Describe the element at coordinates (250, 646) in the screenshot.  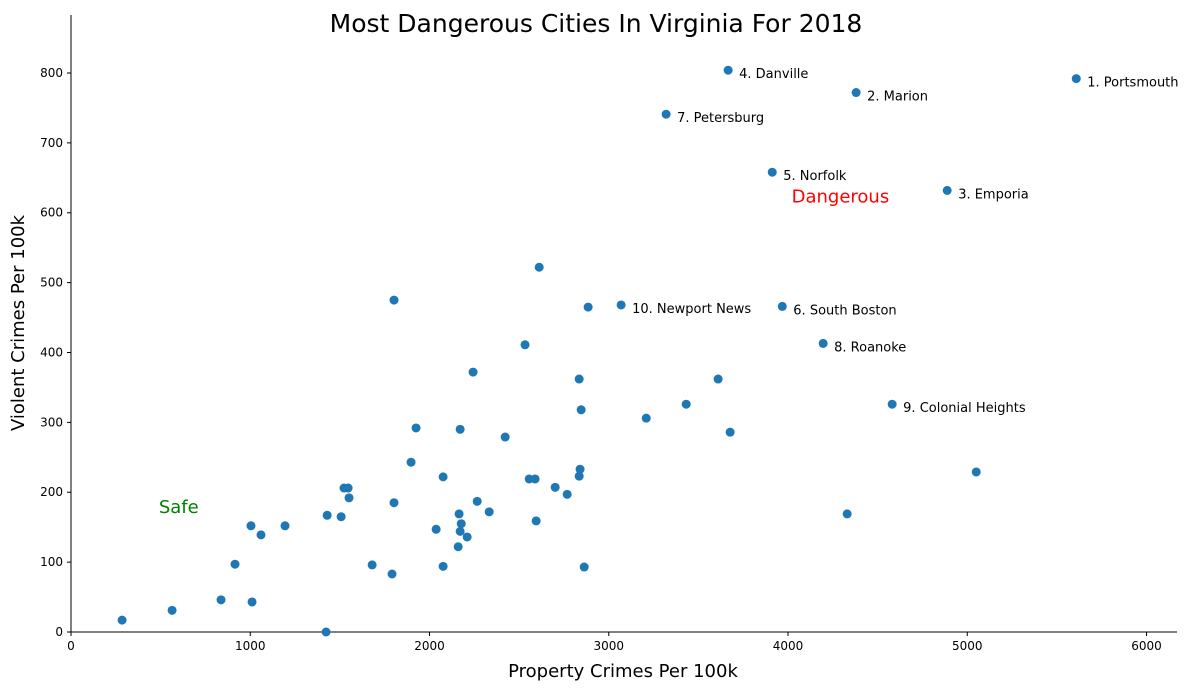
I see `x-tick-label: 1000` at that location.